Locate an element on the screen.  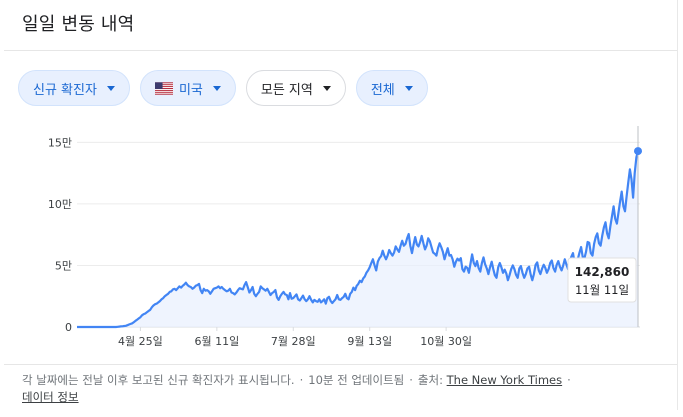
us-flag-icon is located at coordinates (163, 88).